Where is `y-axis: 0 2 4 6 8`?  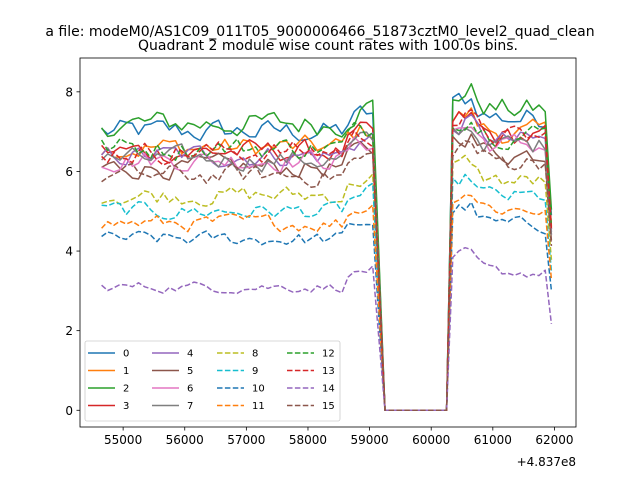
y-axis: 0 2 4 6 8 is located at coordinates (72, 251).